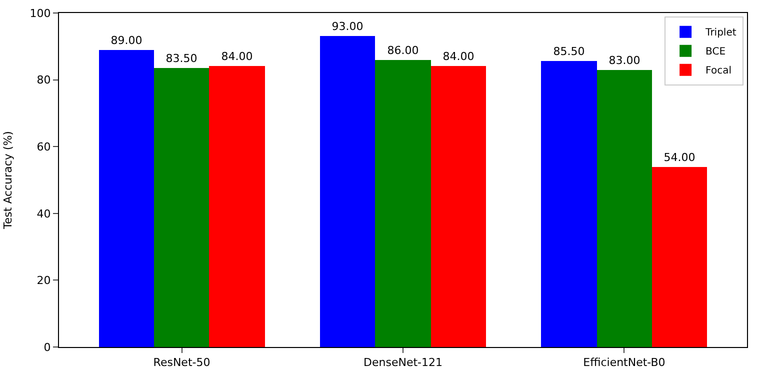 The height and width of the screenshot is (376, 758). I want to click on y-tick-label: 0, so click(47, 347).